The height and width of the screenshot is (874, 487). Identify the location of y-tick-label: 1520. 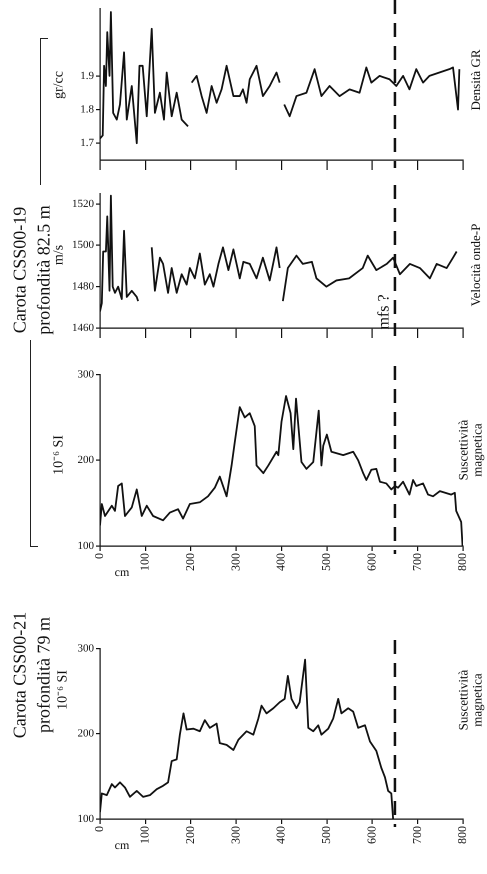
(83, 204).